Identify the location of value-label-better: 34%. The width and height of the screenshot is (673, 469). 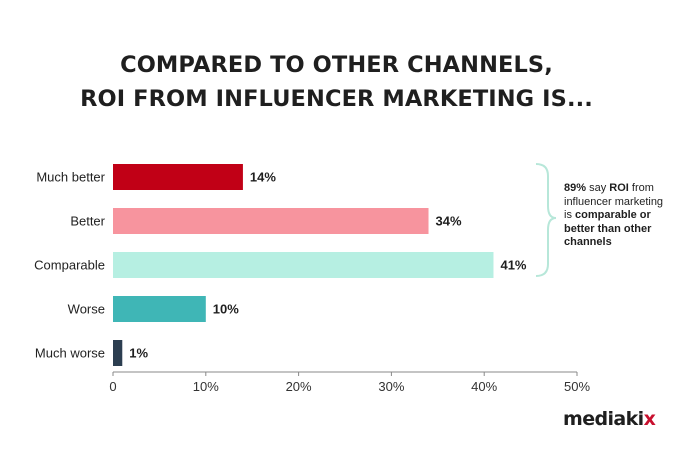
(449, 221).